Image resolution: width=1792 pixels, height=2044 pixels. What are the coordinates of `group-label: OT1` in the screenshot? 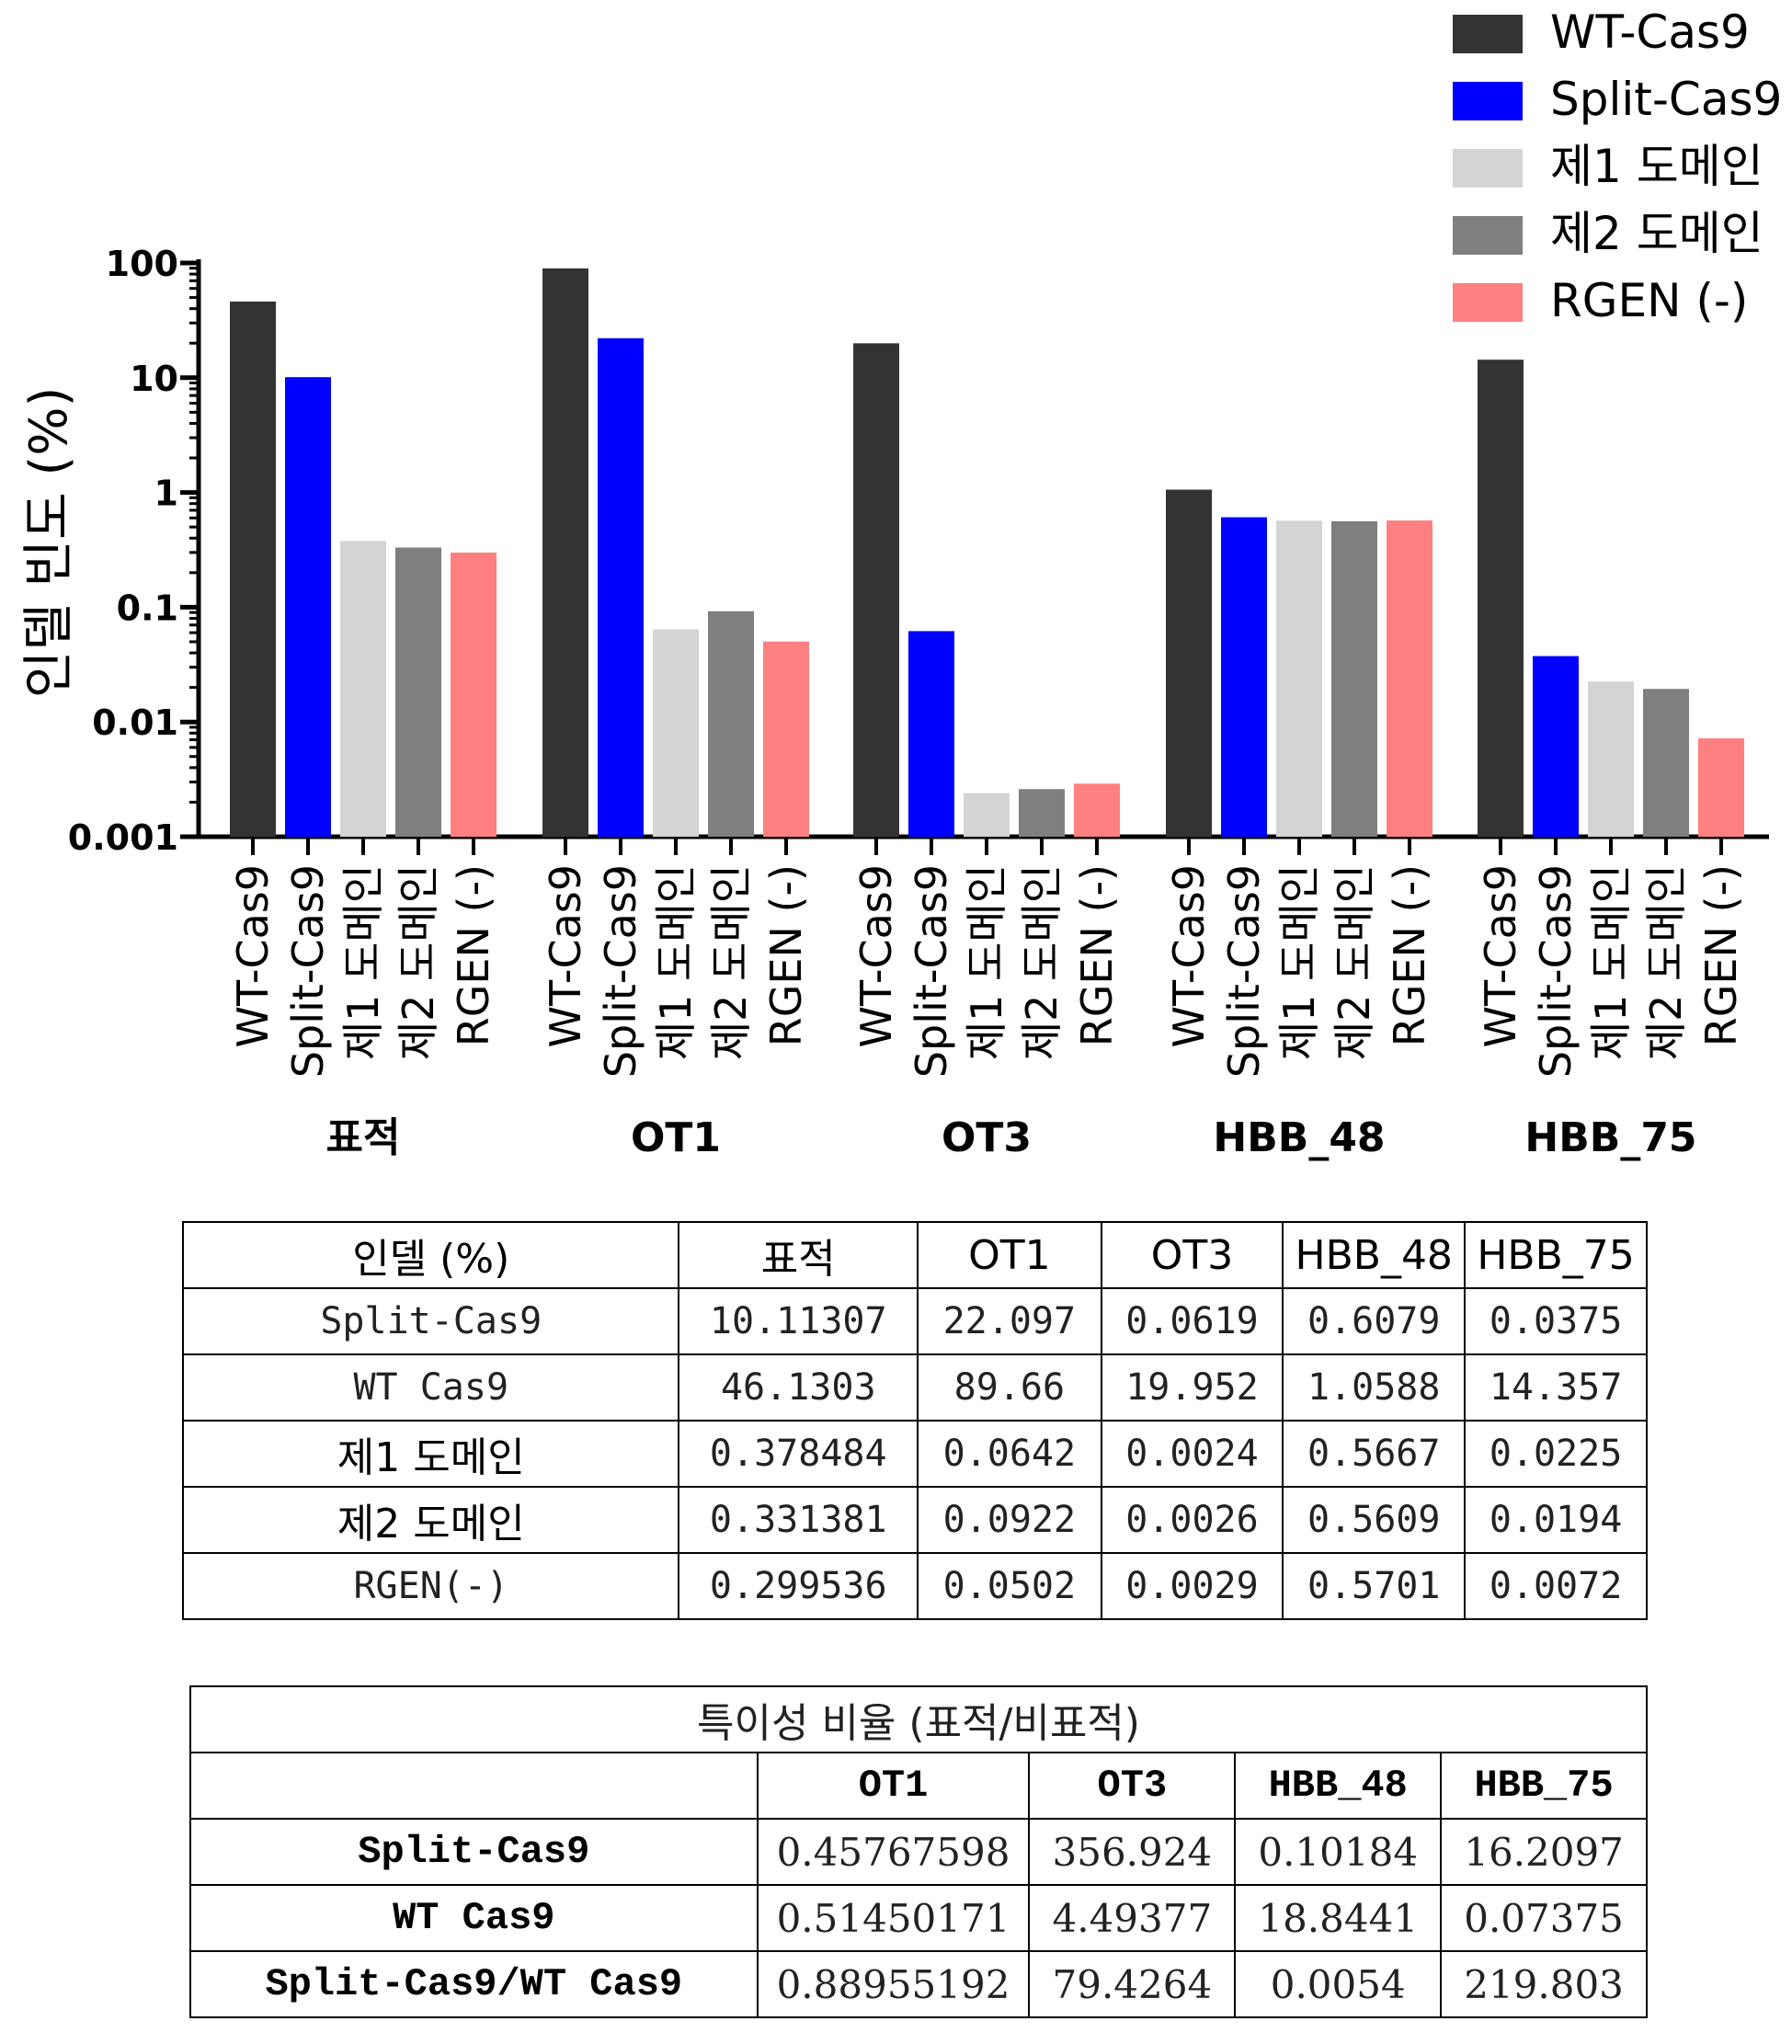 It's located at (676, 1137).